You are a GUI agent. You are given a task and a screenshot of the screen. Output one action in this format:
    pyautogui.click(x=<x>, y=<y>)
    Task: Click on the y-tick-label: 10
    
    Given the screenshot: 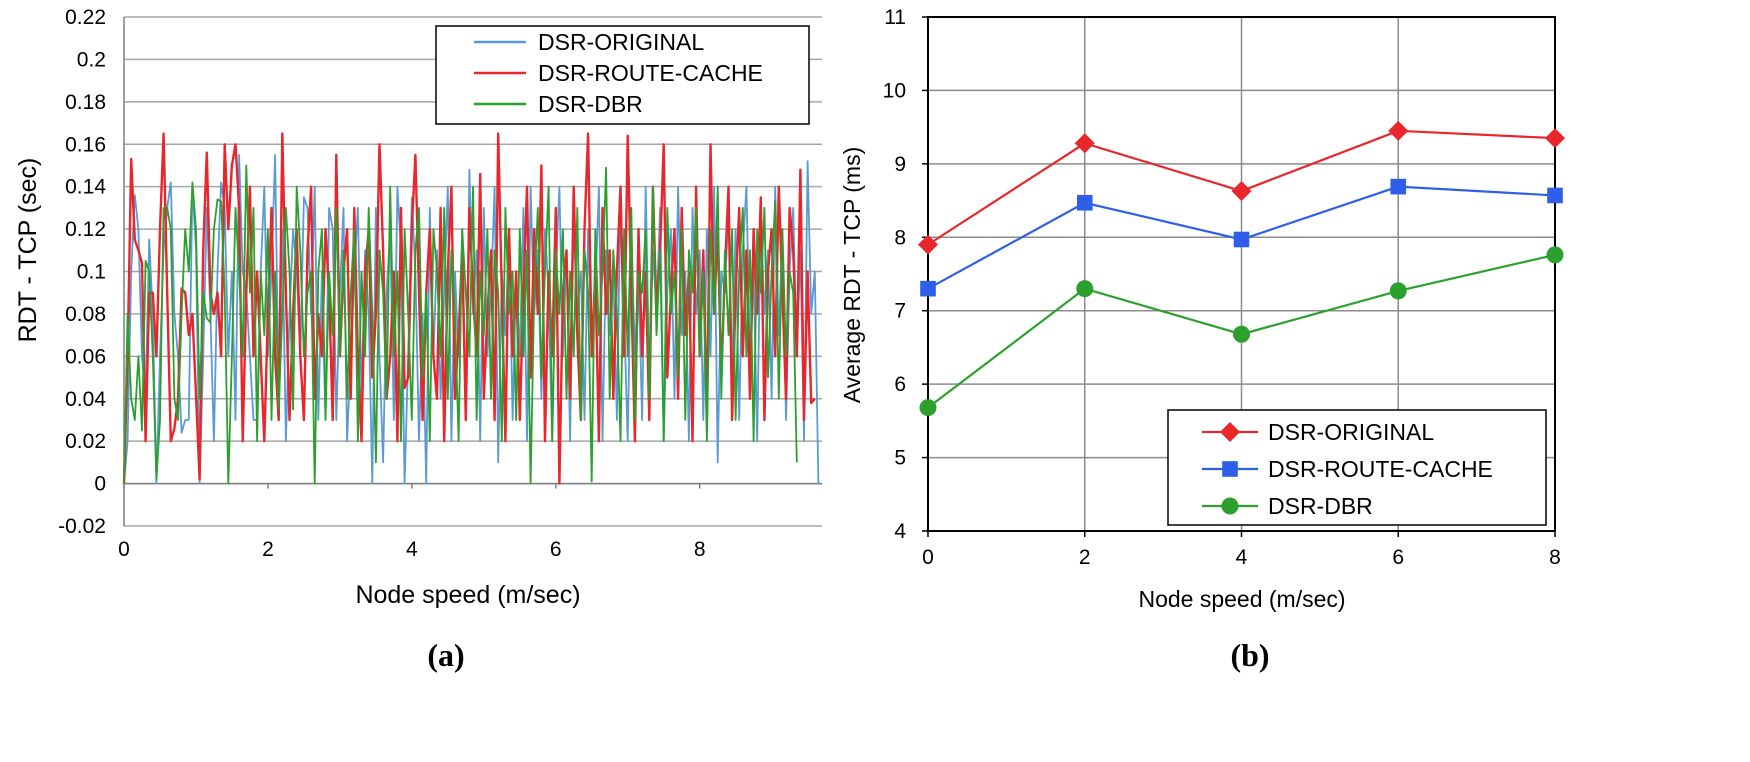 What is the action you would take?
    pyautogui.click(x=894, y=90)
    